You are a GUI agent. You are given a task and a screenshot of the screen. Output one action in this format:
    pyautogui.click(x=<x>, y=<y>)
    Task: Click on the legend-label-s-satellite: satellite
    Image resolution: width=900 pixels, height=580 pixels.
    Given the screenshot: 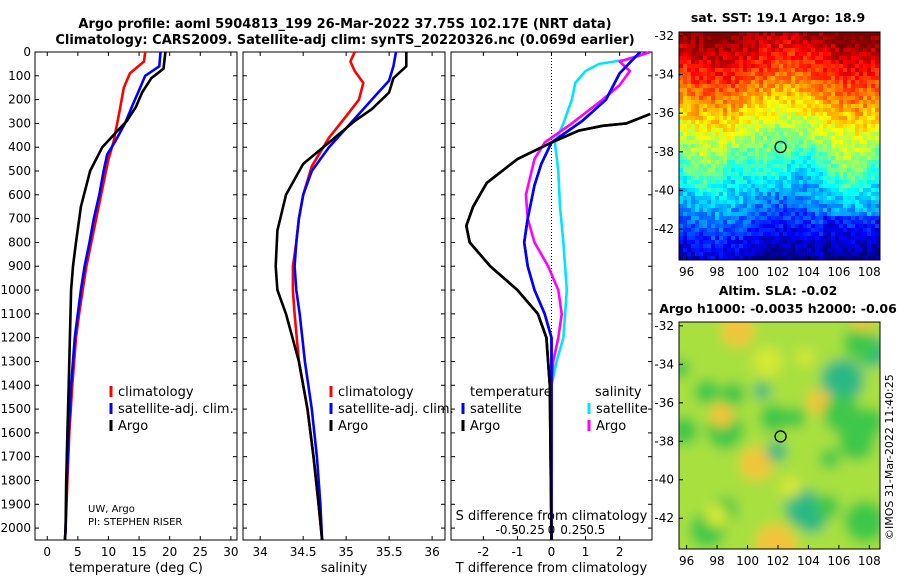 What is the action you would take?
    pyautogui.click(x=622, y=409)
    